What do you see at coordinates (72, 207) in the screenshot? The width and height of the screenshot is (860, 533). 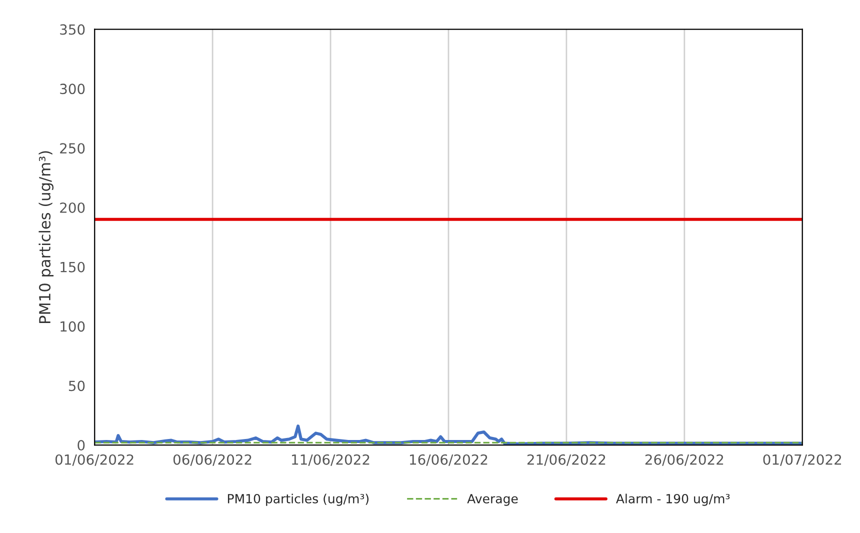 I see `y-tick-label: 200` at bounding box center [72, 207].